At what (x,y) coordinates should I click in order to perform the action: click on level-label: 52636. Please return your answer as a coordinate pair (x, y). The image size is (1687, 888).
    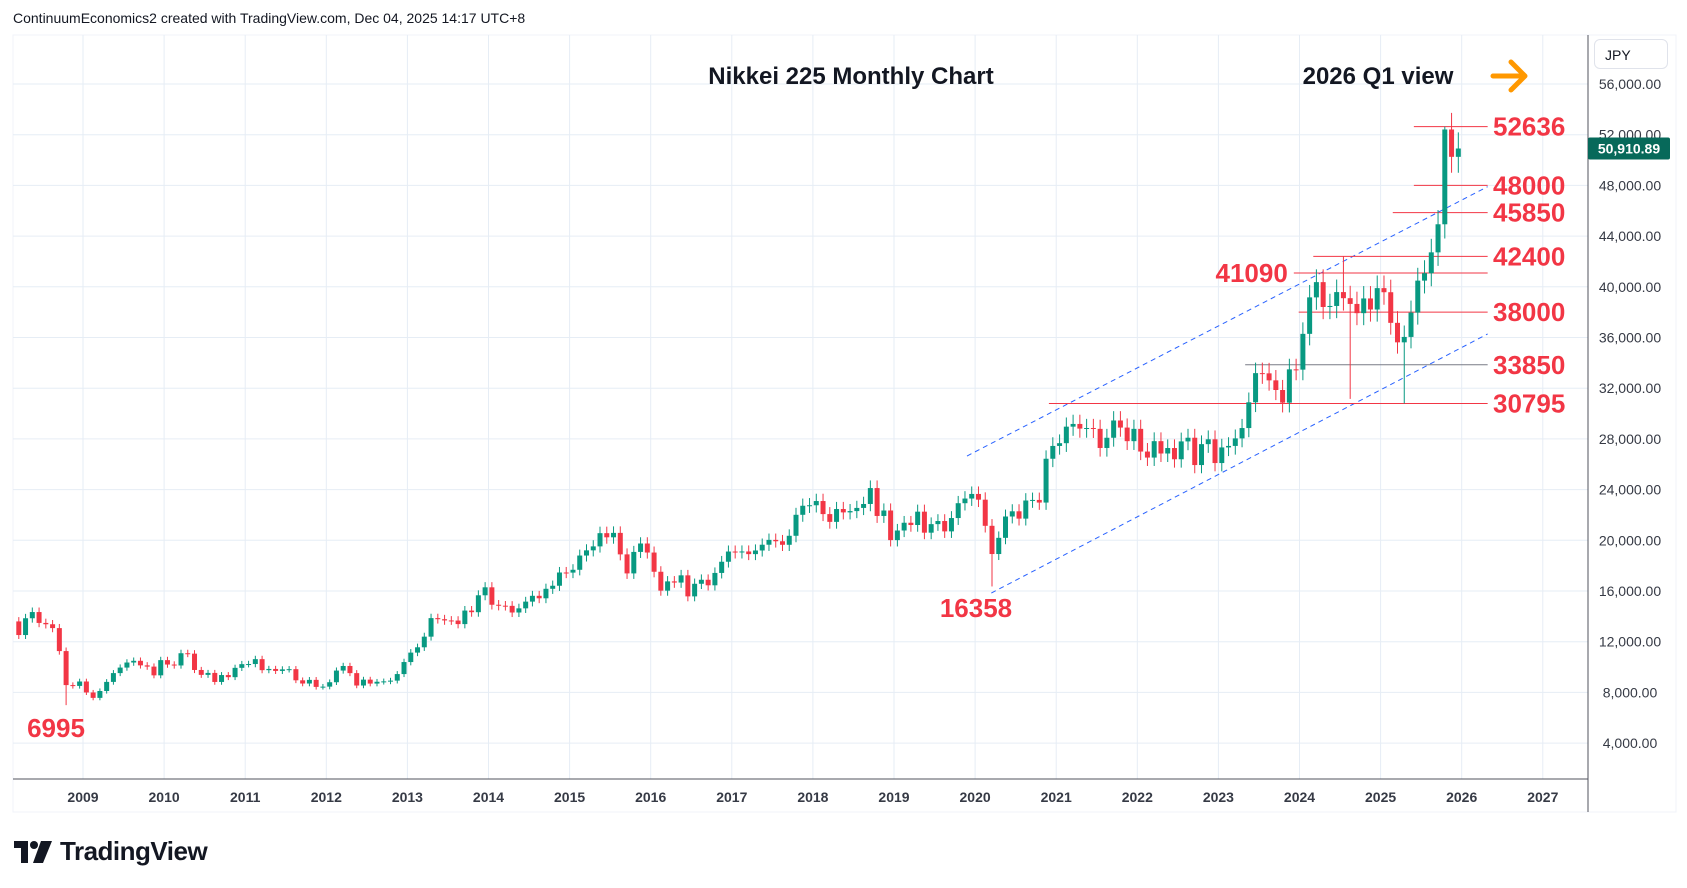
    Looking at the image, I should click on (1529, 127).